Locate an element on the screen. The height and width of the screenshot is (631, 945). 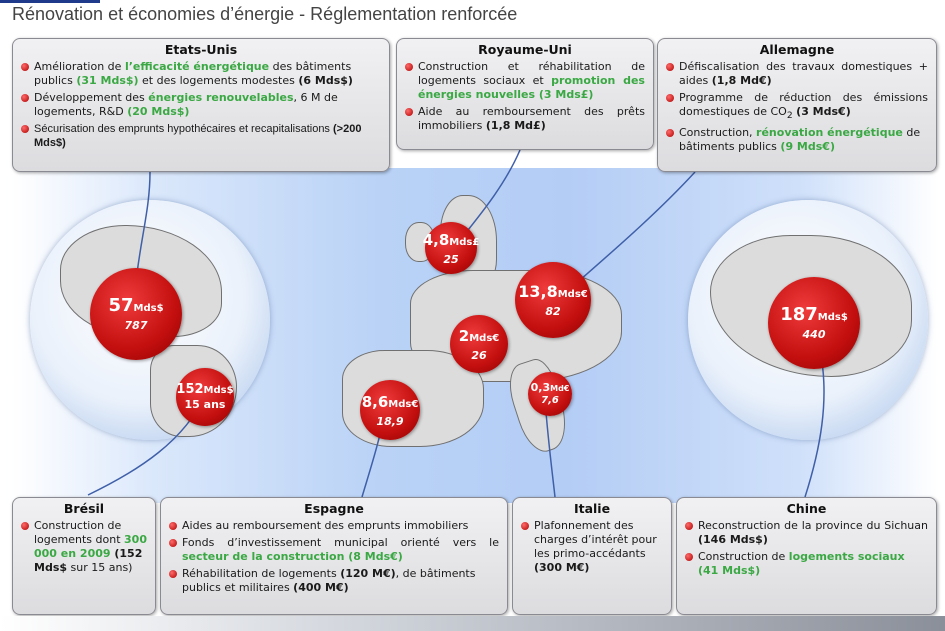
bubble-germany-unit: Mds€ is located at coordinates (572, 294).